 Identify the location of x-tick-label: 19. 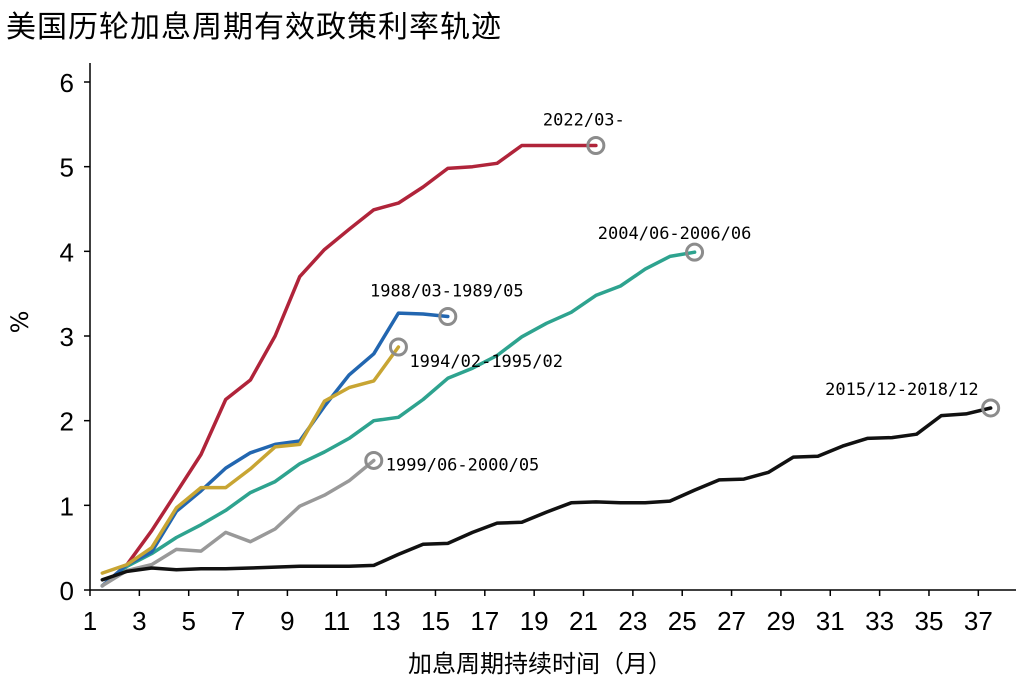
(534, 621).